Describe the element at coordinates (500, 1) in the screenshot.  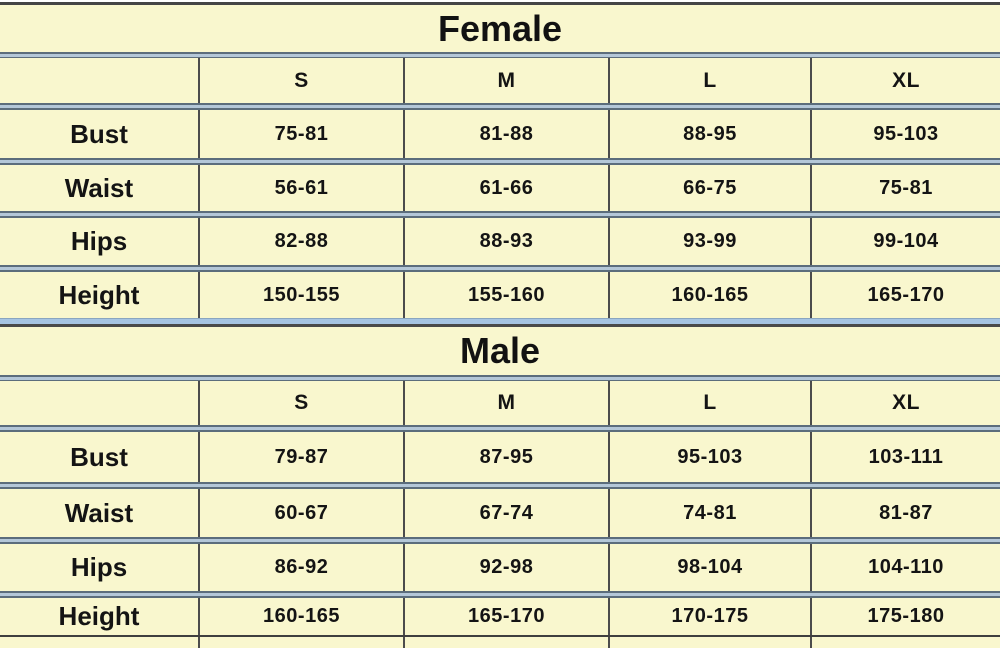
I see `top-margin` at that location.